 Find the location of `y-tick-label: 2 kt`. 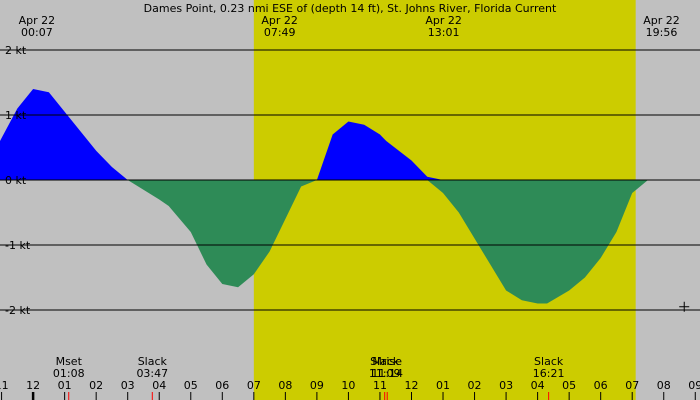

y-tick-label: 2 kt is located at coordinates (16, 50).